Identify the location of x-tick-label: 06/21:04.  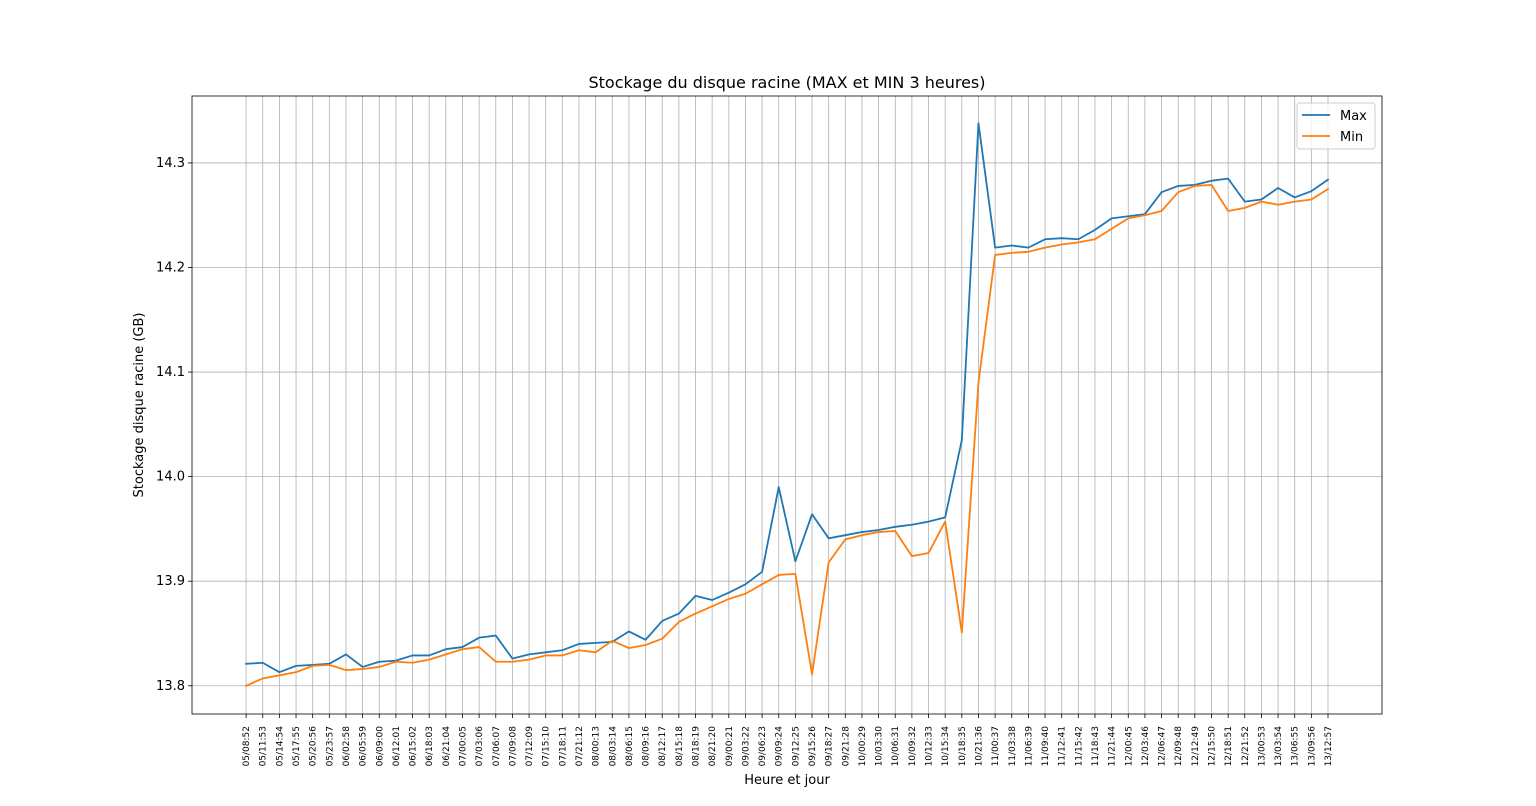
(447, 746).